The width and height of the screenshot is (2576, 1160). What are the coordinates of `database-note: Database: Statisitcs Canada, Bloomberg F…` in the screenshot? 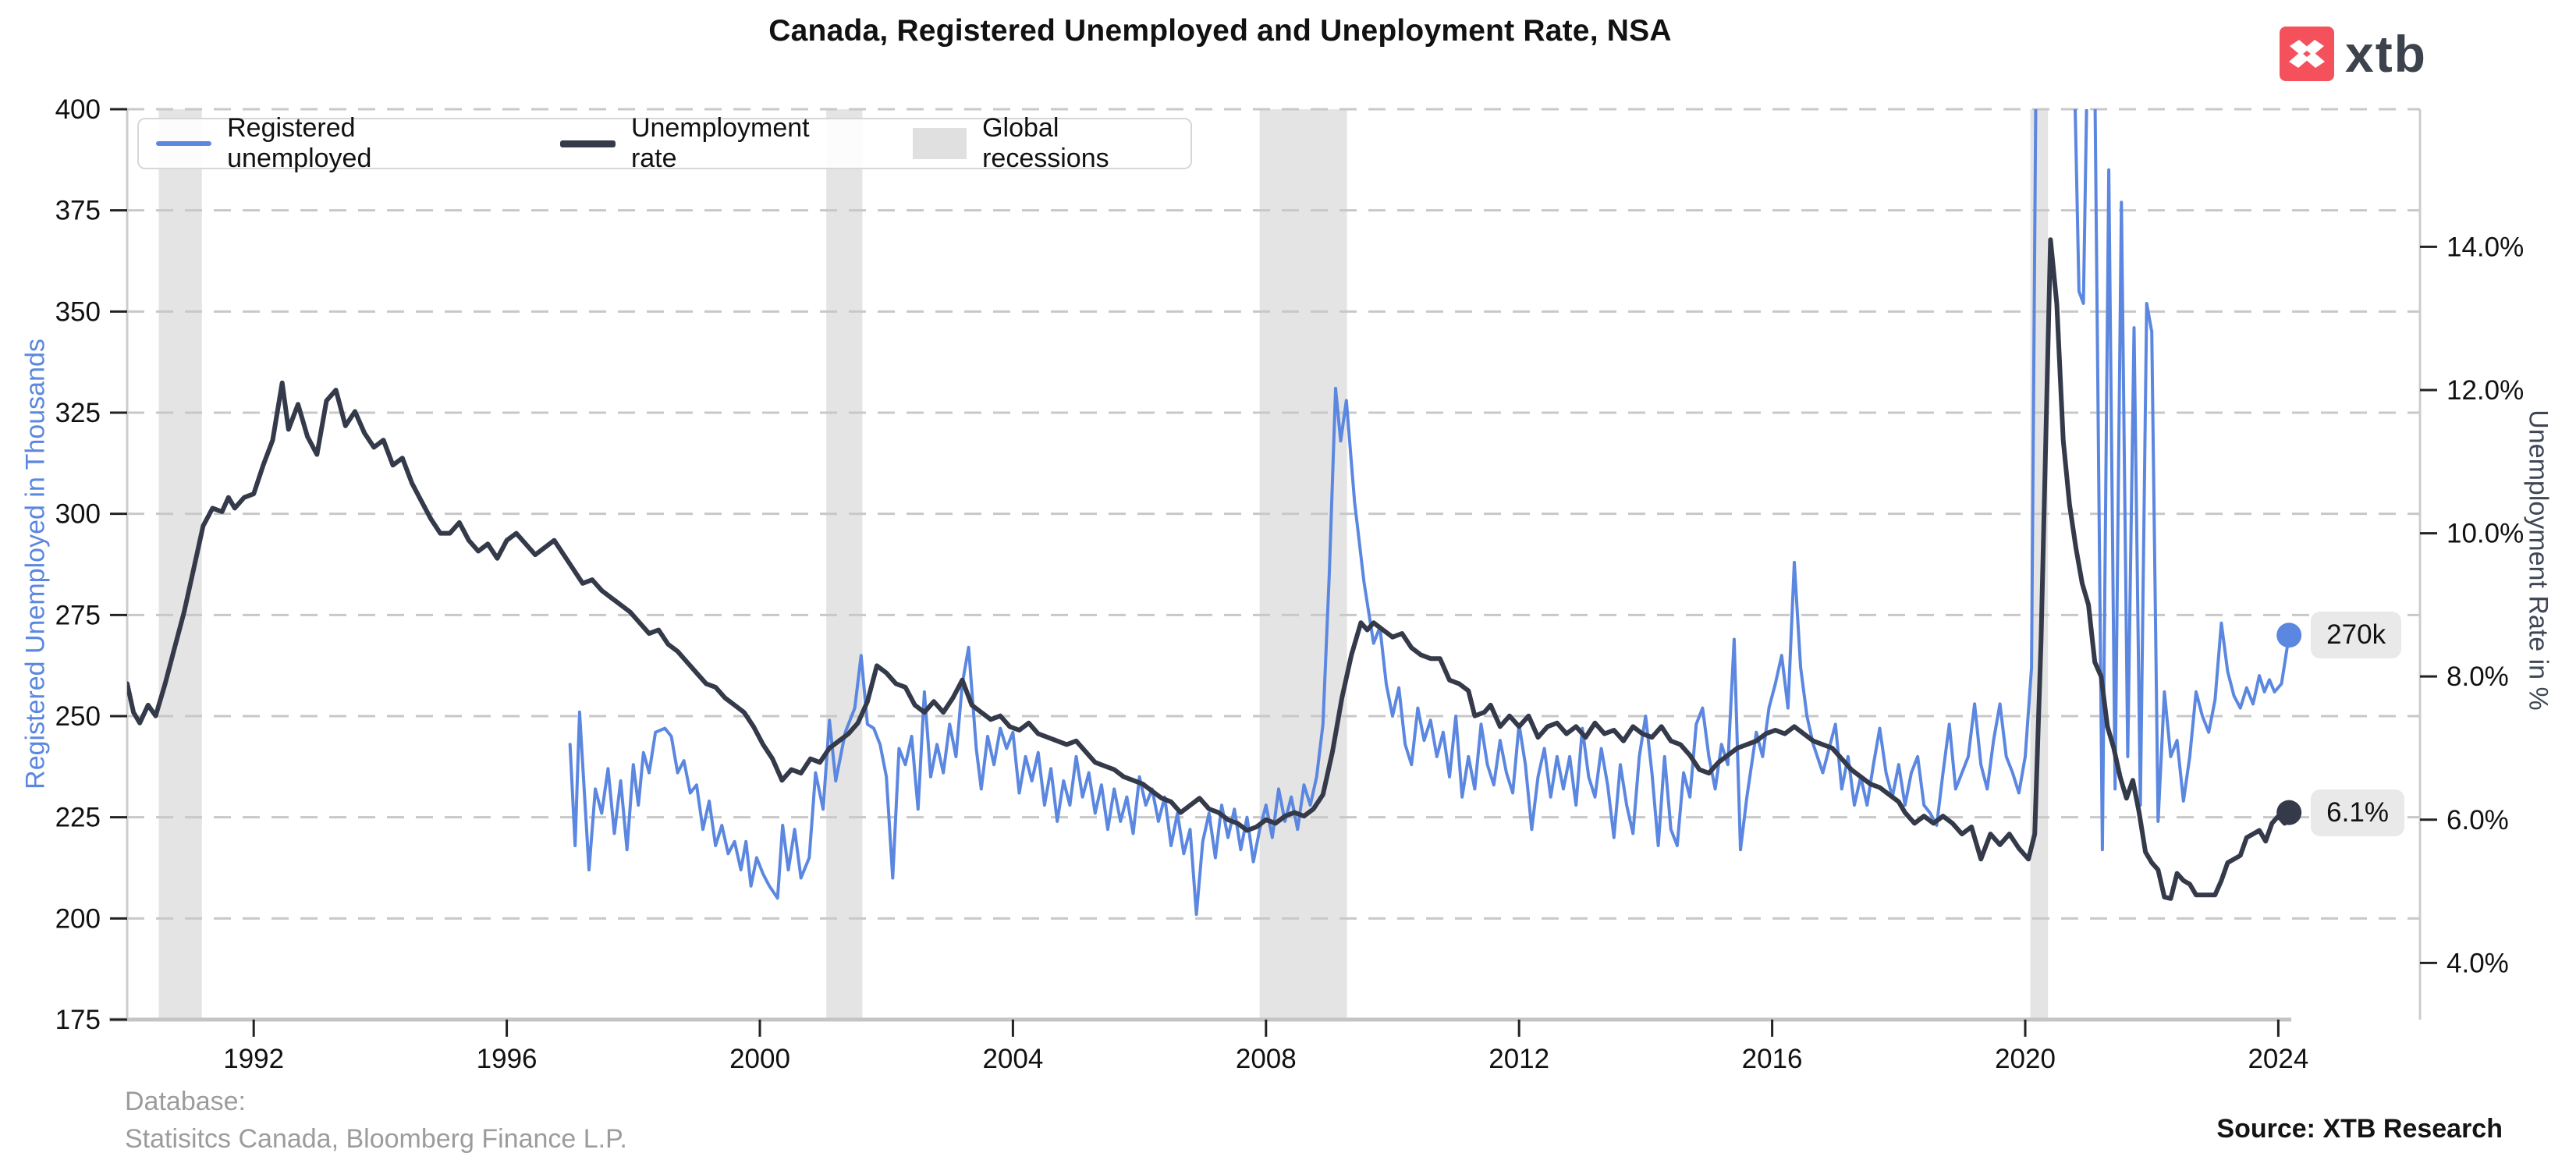 It's located at (376, 1120).